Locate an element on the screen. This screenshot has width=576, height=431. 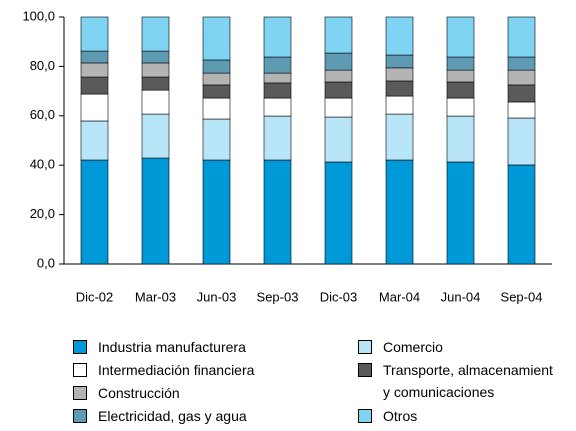
legend-item: Electricidad, gas y agua is located at coordinates (173, 416).